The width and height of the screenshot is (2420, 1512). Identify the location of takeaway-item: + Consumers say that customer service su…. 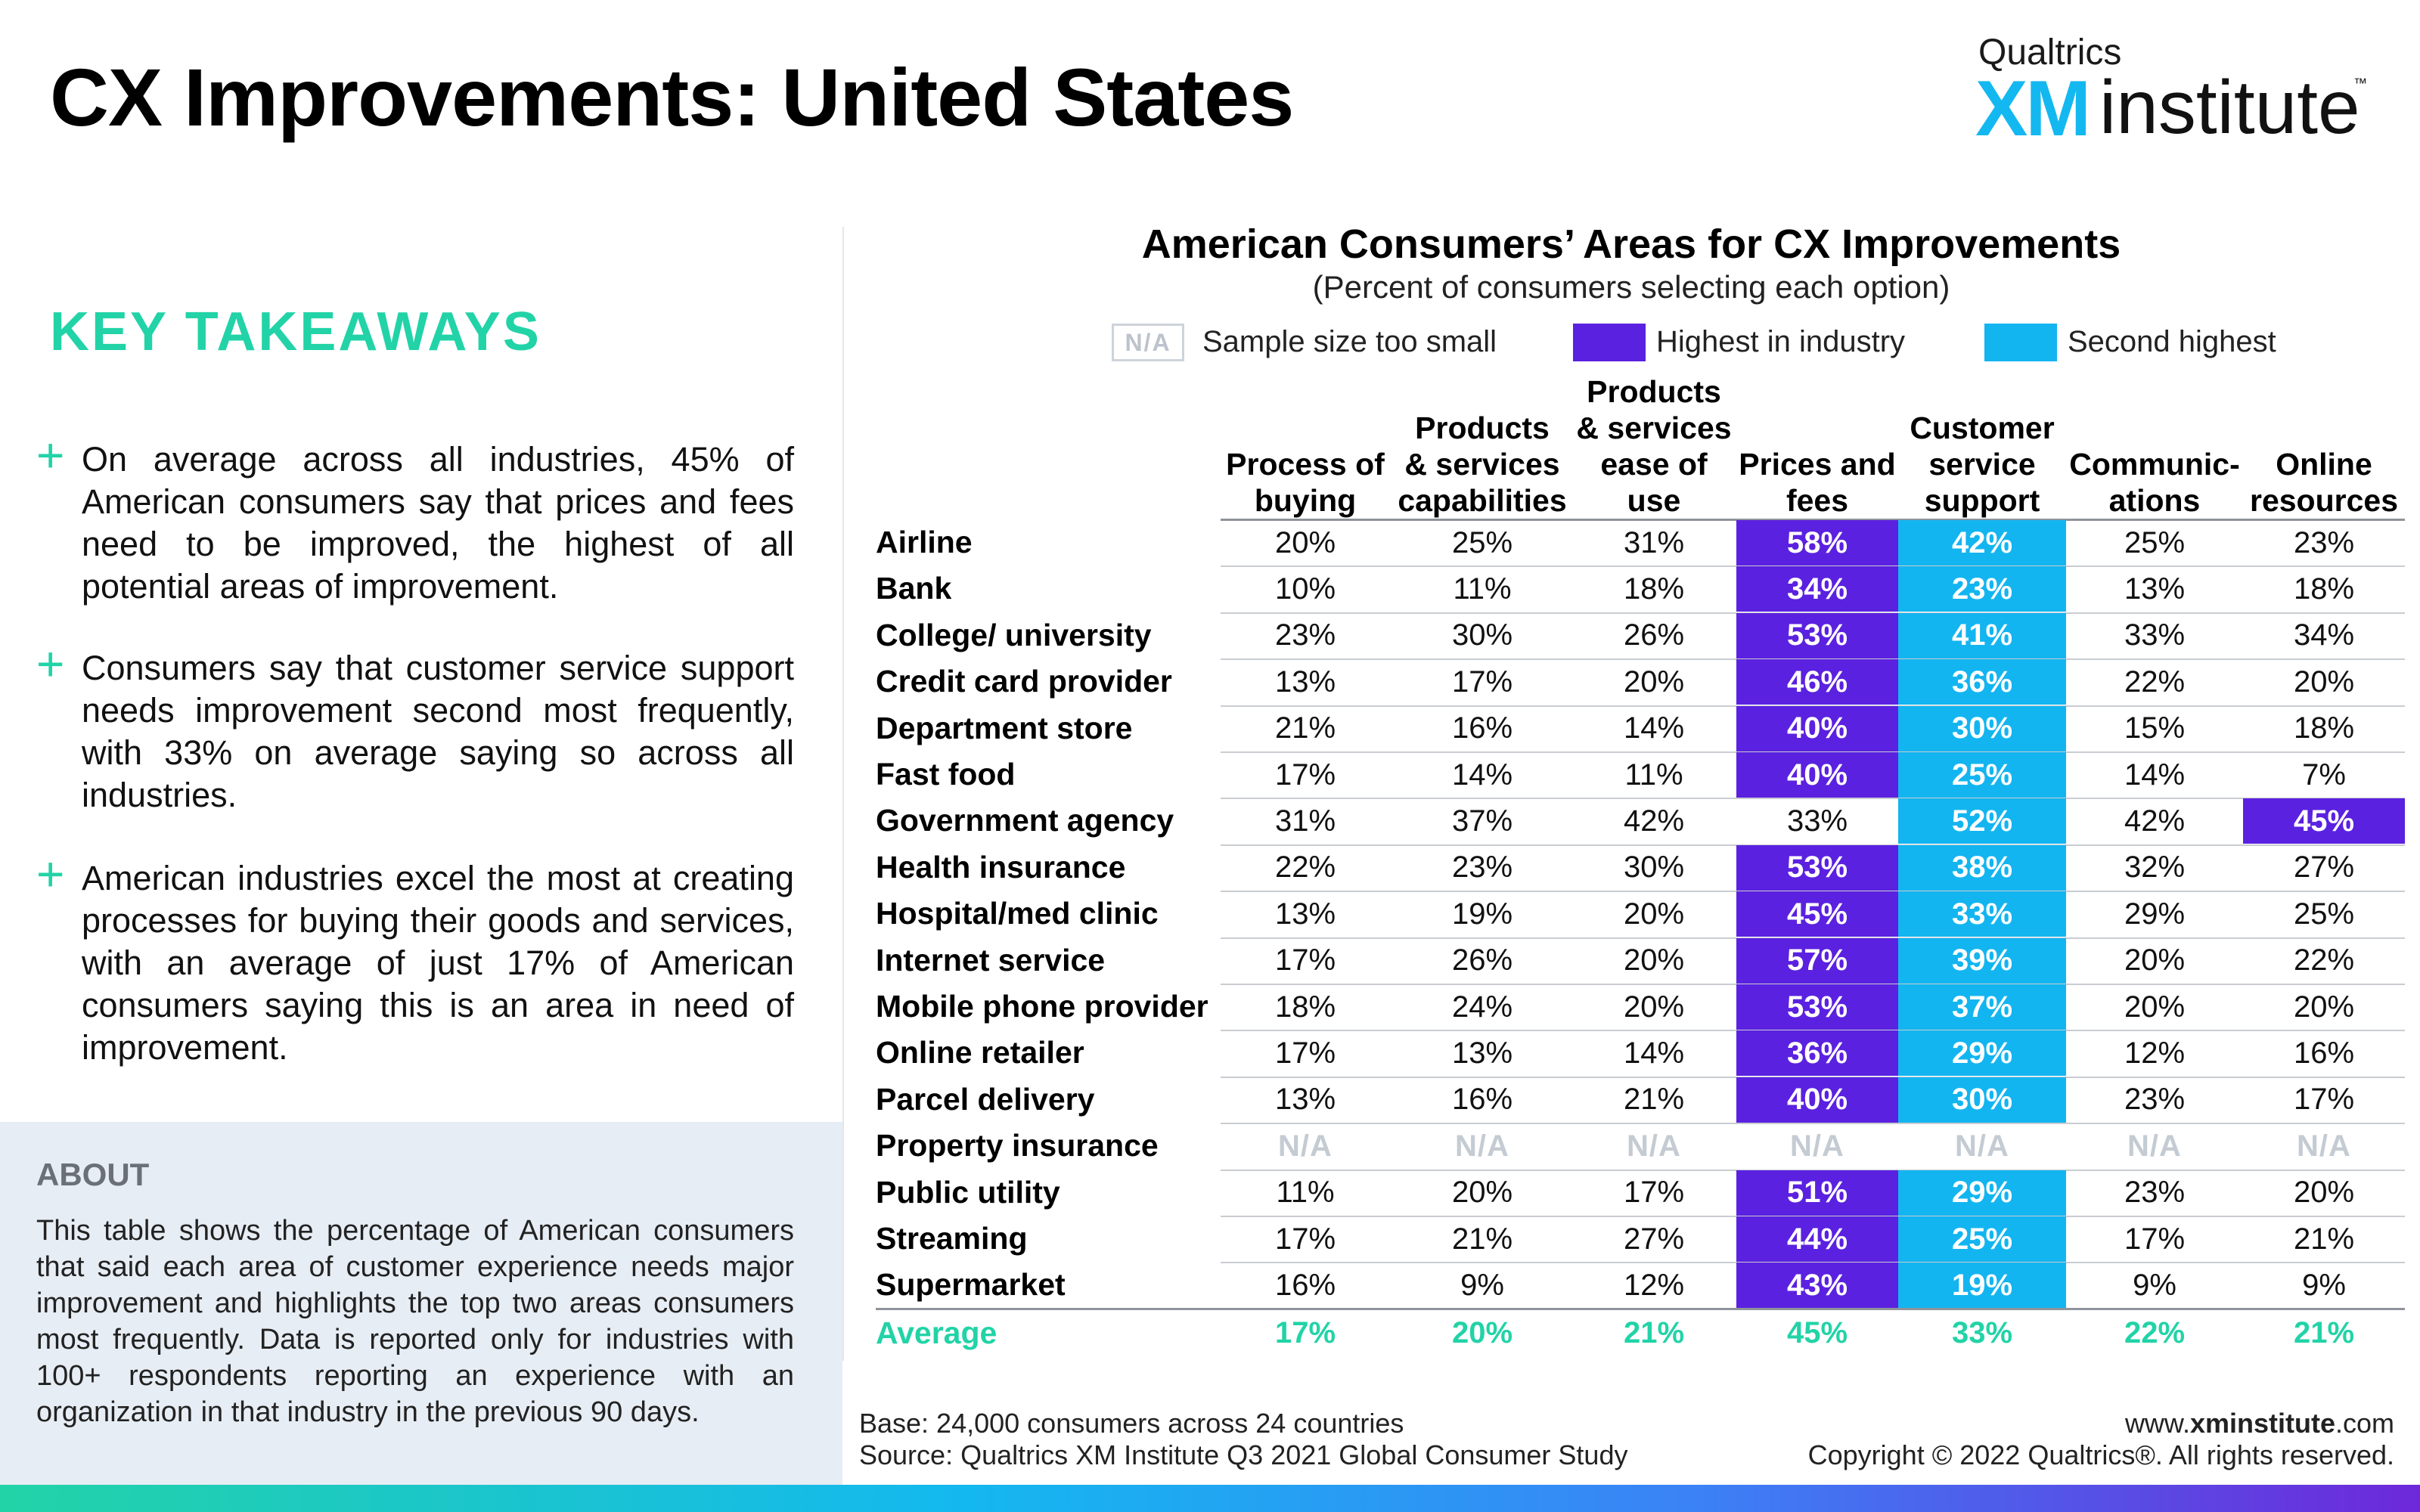
(415, 728).